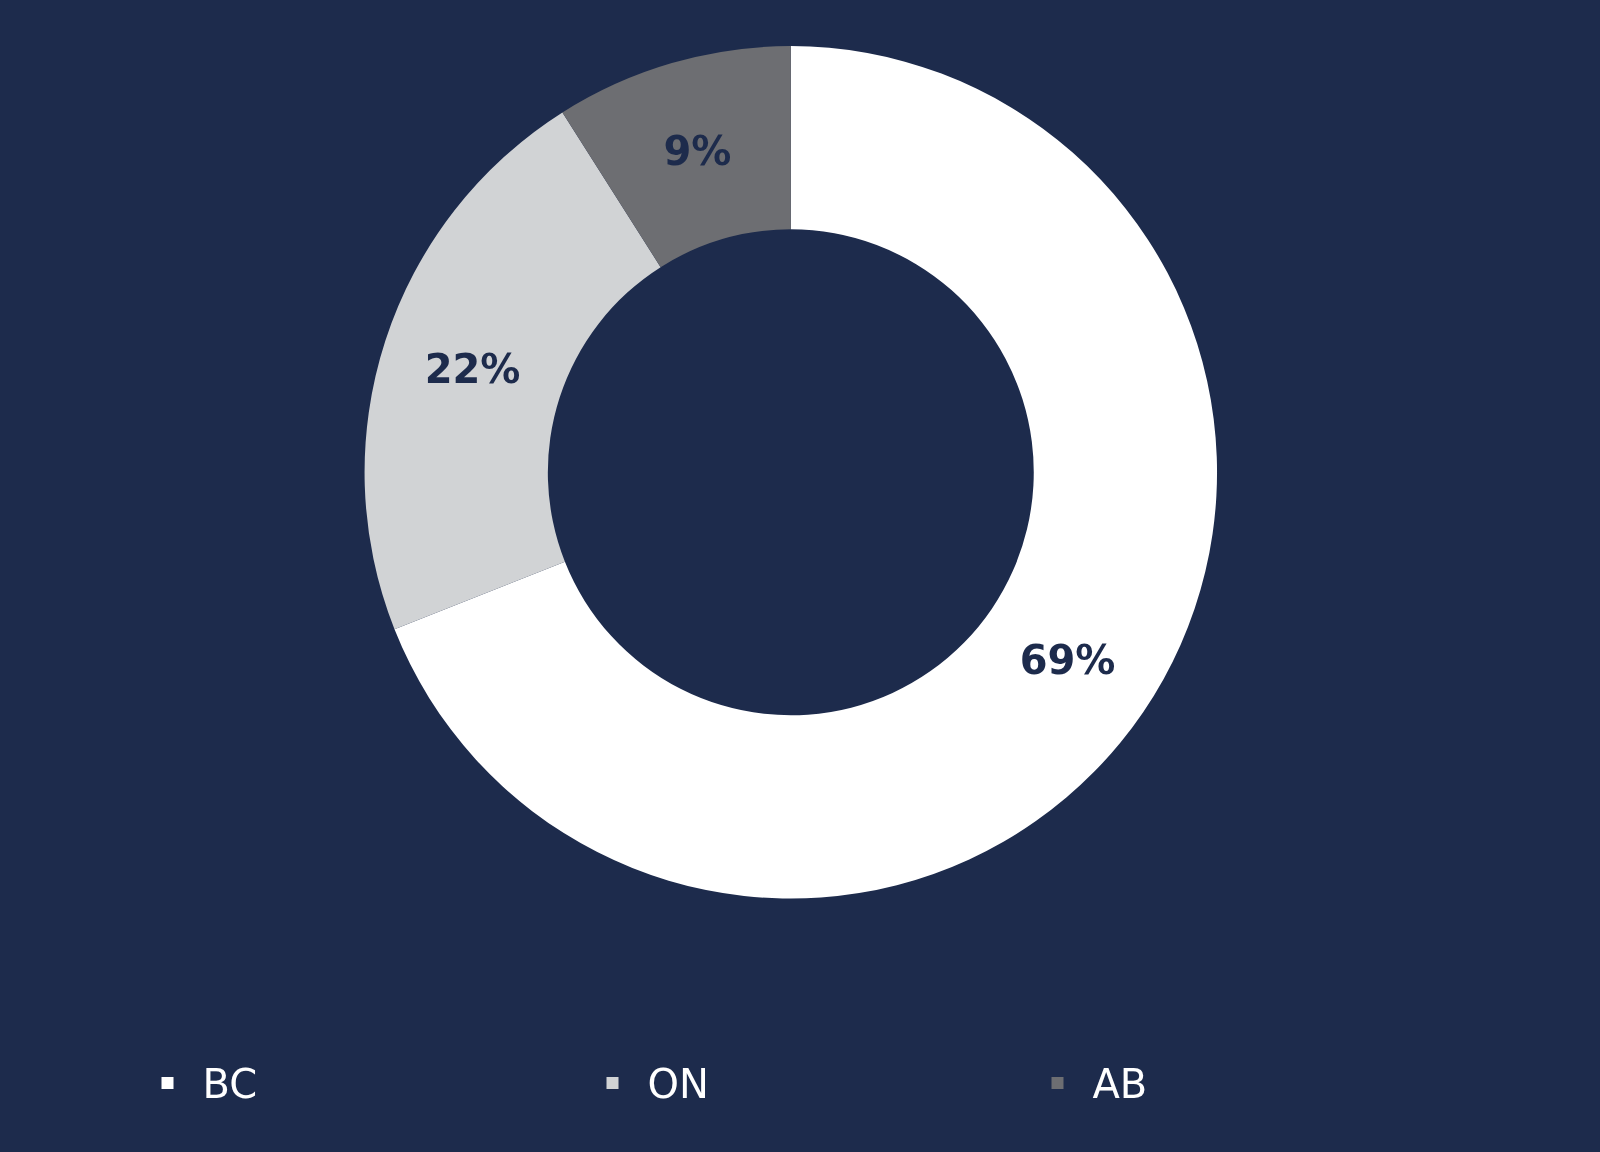 This screenshot has width=1600, height=1152. Describe the element at coordinates (1067, 660) in the screenshot. I see `data-label: 69%` at that location.